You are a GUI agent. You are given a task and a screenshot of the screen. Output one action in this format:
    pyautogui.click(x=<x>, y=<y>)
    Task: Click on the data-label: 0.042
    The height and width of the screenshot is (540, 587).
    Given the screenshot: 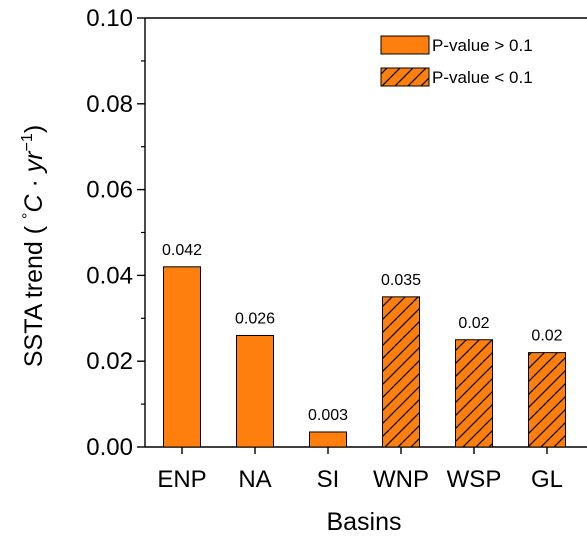 What is the action you would take?
    pyautogui.click(x=182, y=250)
    